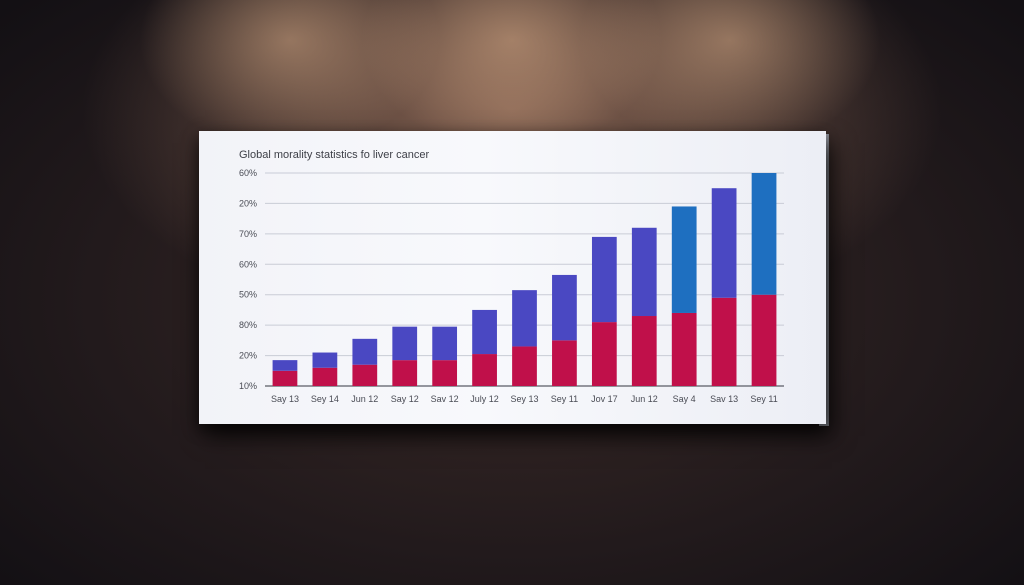 This screenshot has height=585, width=1024. Describe the element at coordinates (325, 399) in the screenshot. I see `x-tick-label: Sey 14` at that location.